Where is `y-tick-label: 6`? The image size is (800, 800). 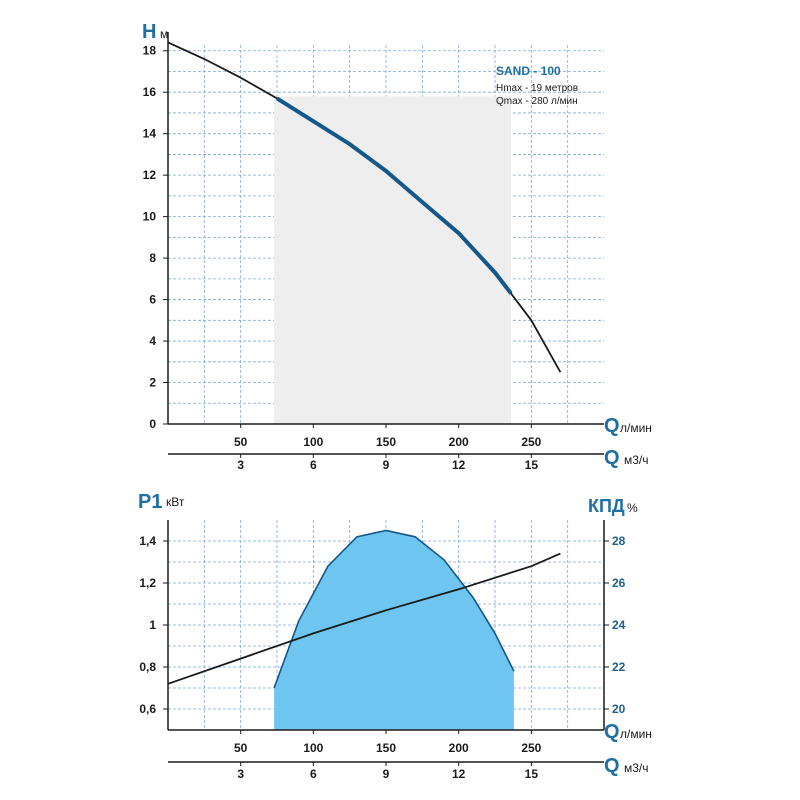 y-tick-label: 6 is located at coordinates (152, 300).